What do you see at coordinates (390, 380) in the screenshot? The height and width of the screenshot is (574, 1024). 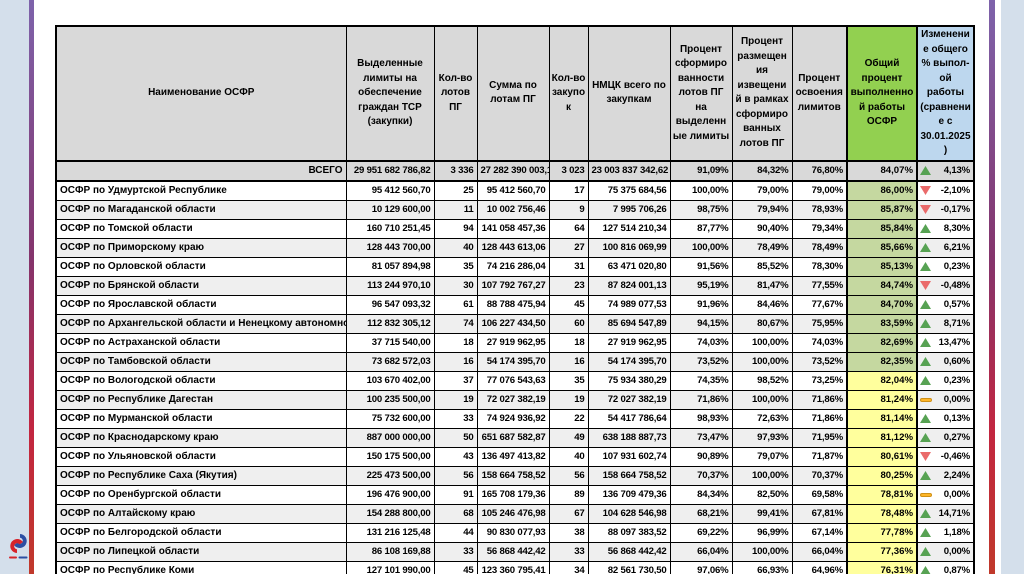 I see `cell-limits: 103 670 402,00` at bounding box center [390, 380].